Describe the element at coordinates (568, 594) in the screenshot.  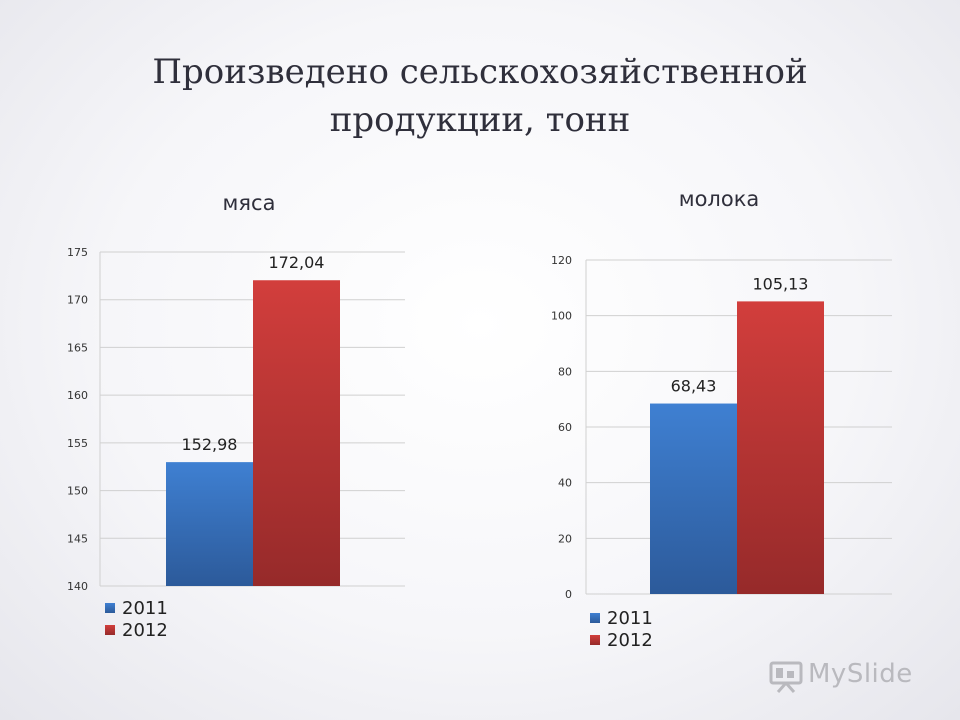
I see `chart-2-y-tick-label: 0` at that location.